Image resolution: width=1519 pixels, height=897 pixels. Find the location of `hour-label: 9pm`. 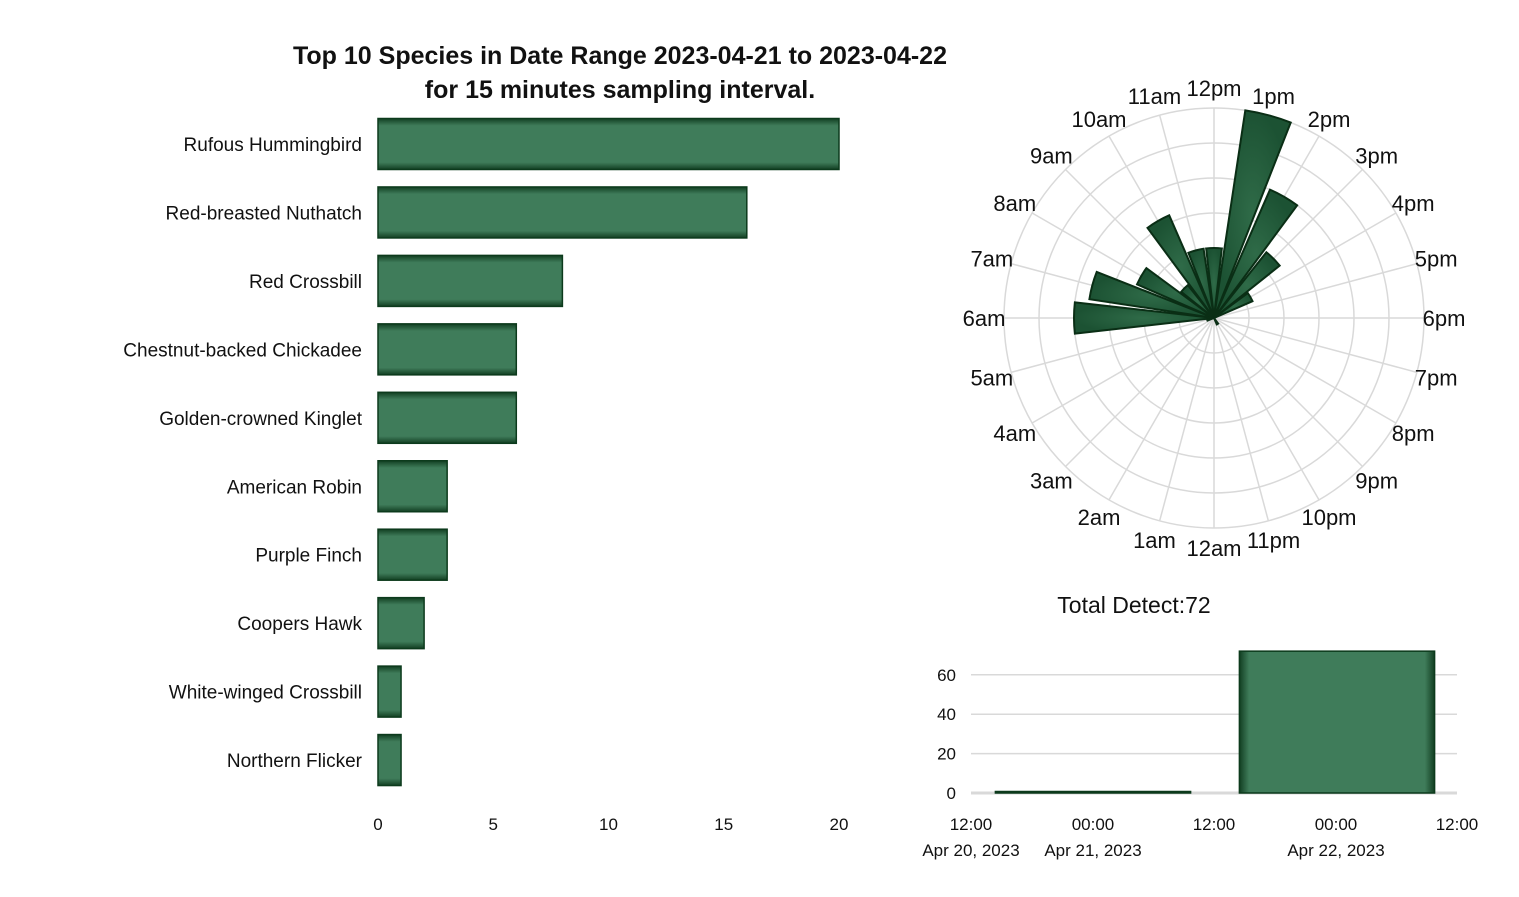

hour-label: 9pm is located at coordinates (1376, 481).